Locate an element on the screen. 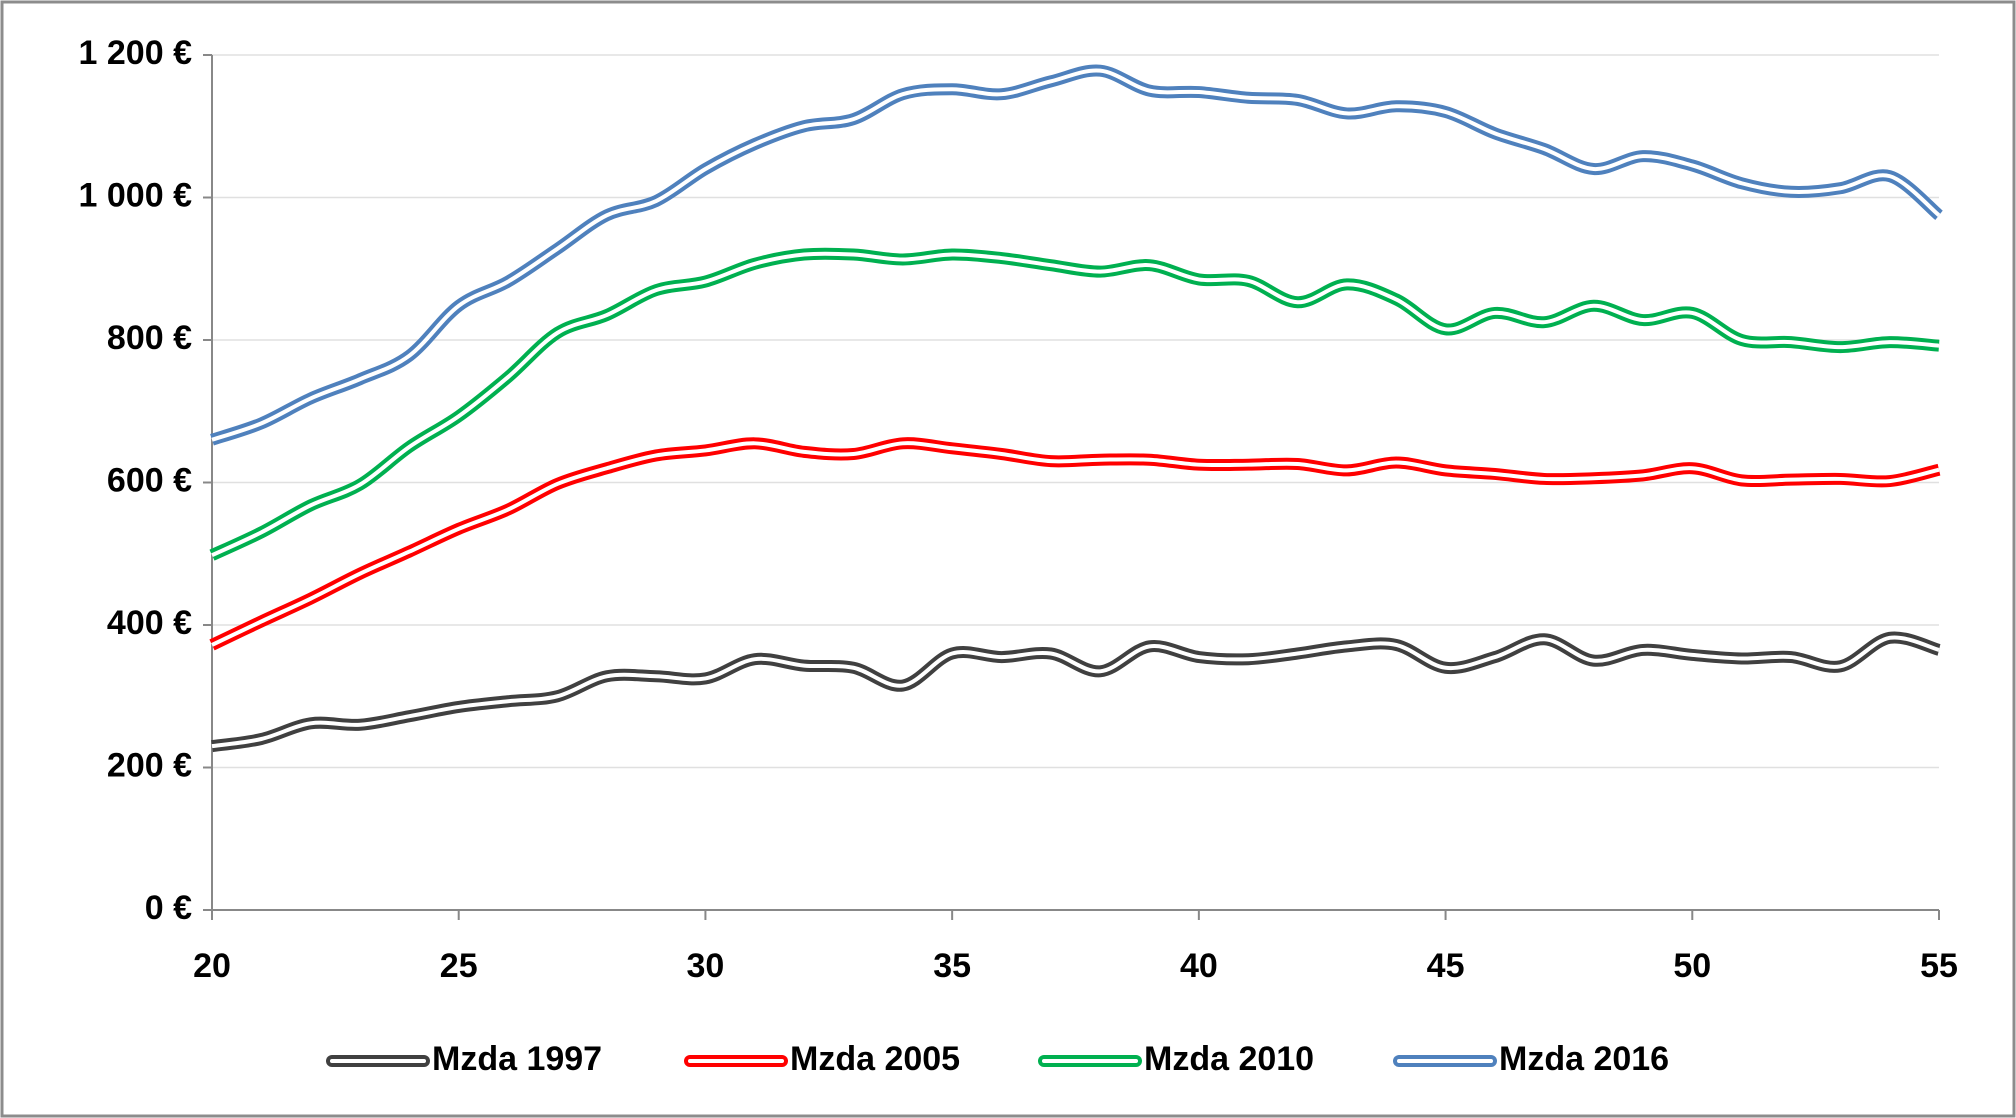  y-tick-label: 0 € is located at coordinates (168, 908).